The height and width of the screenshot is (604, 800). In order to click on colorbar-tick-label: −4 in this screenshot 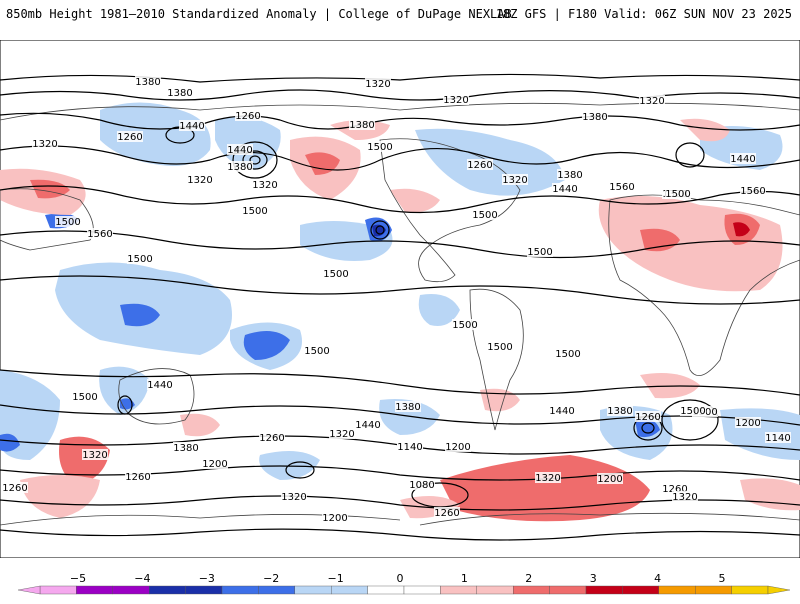, I will do `click(142, 578)`.